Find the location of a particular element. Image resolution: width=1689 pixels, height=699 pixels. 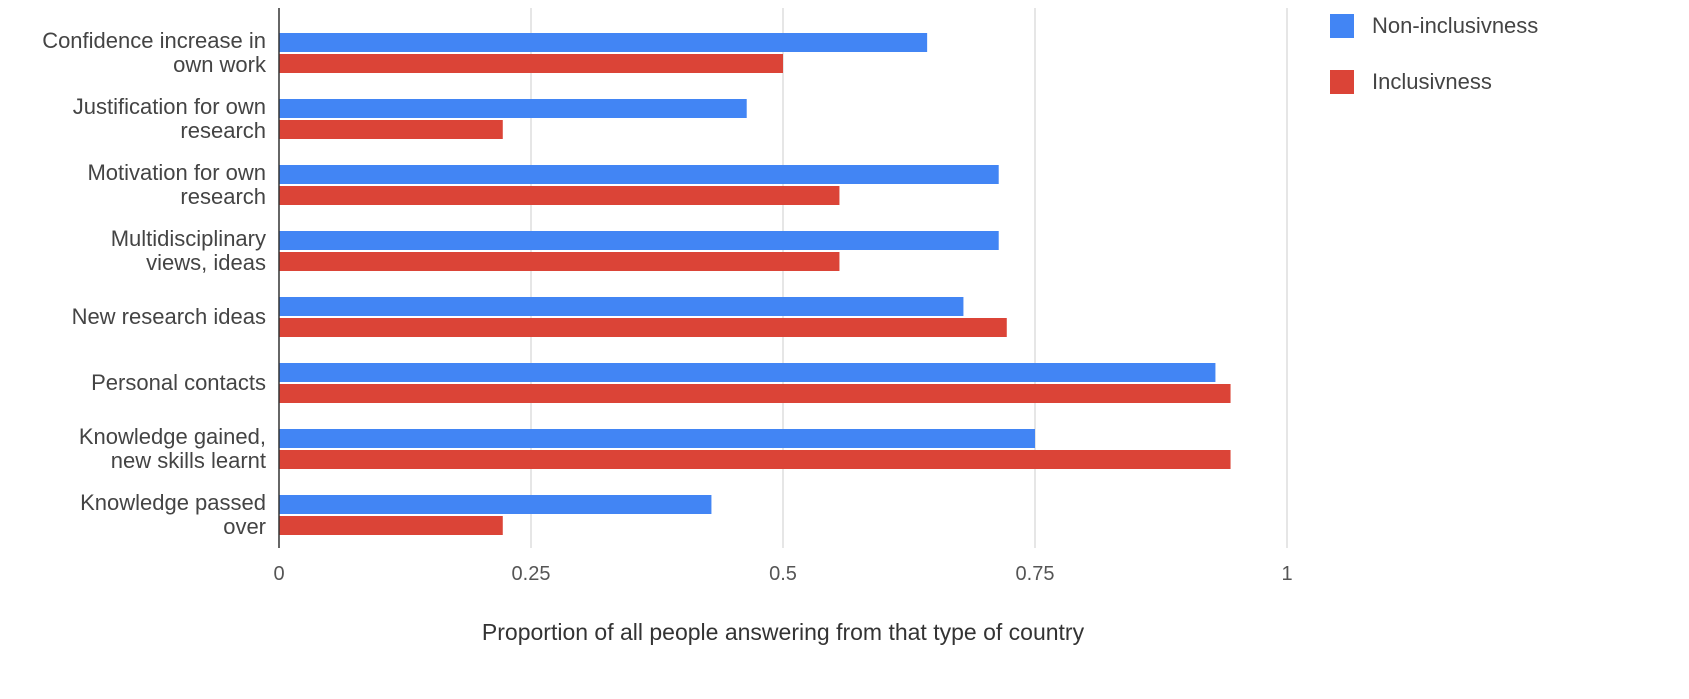

category-label: New research ideas is located at coordinates (169, 316).